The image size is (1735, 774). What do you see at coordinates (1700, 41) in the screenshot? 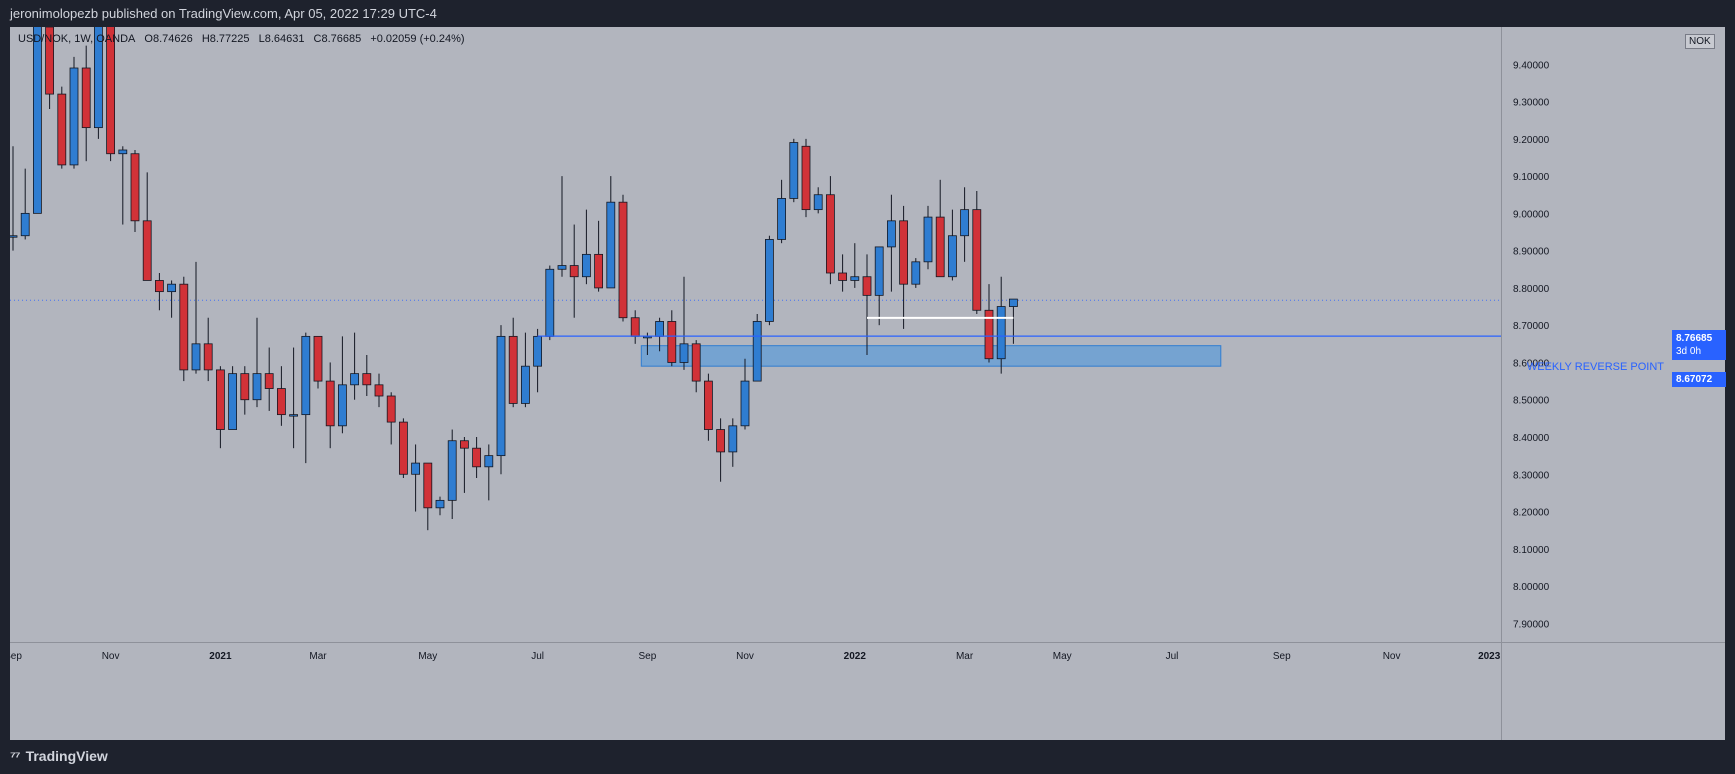
I see `currency-badge: NOK` at bounding box center [1700, 41].